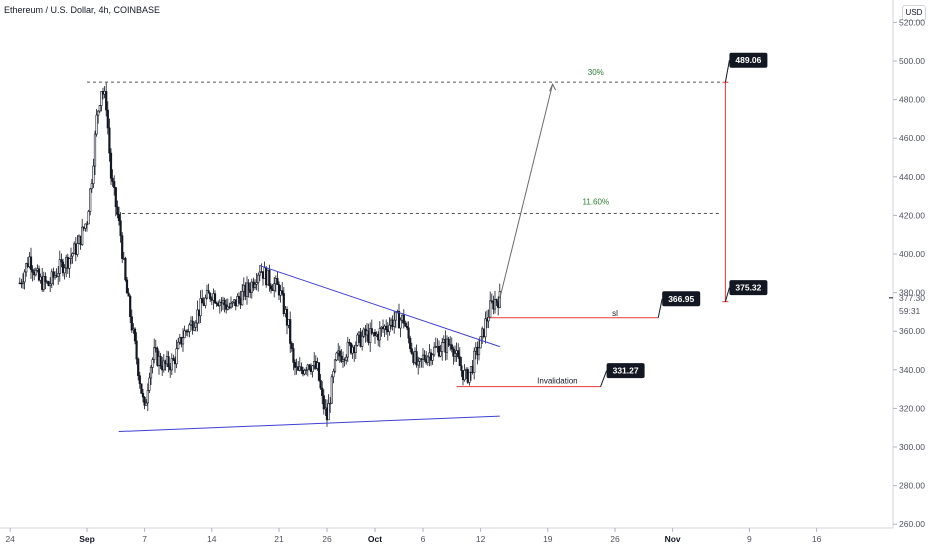 The width and height of the screenshot is (932, 550). What do you see at coordinates (379, 306) in the screenshot?
I see `descending-trendline` at bounding box center [379, 306].